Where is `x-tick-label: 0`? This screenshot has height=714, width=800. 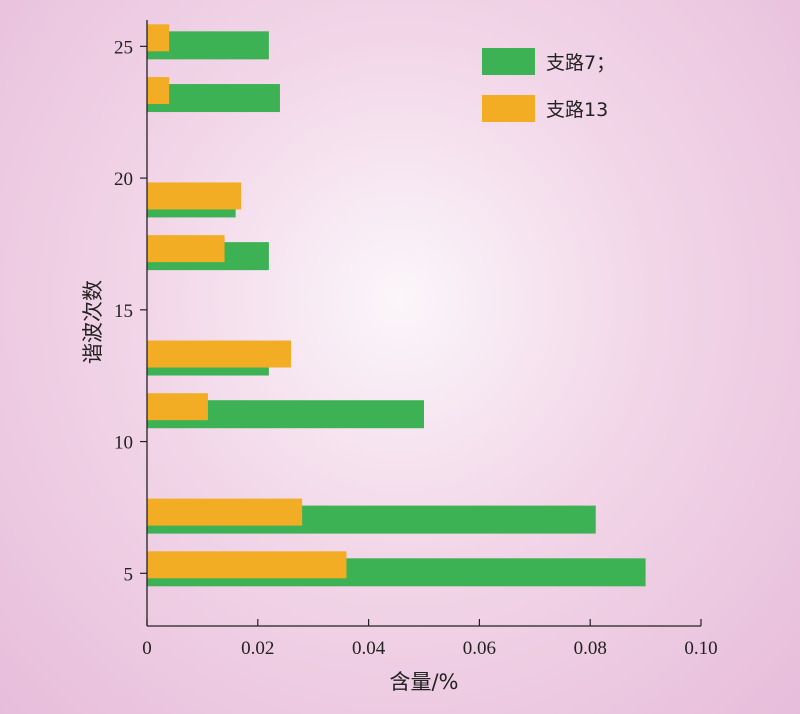
x-tick-label: 0 is located at coordinates (147, 648).